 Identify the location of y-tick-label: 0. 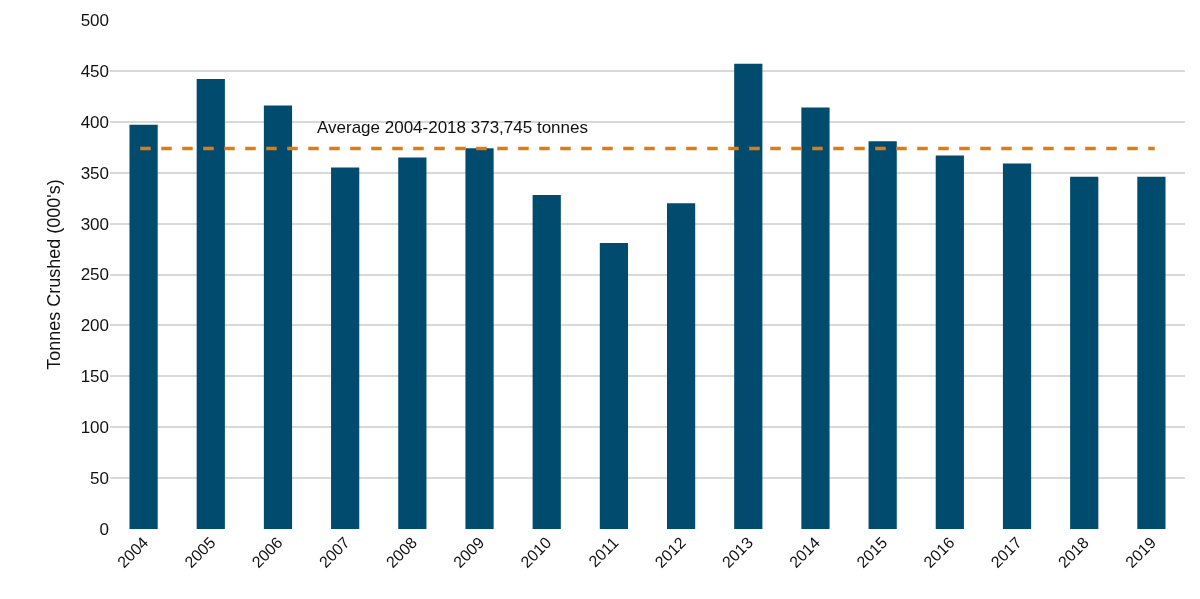
(104, 529).